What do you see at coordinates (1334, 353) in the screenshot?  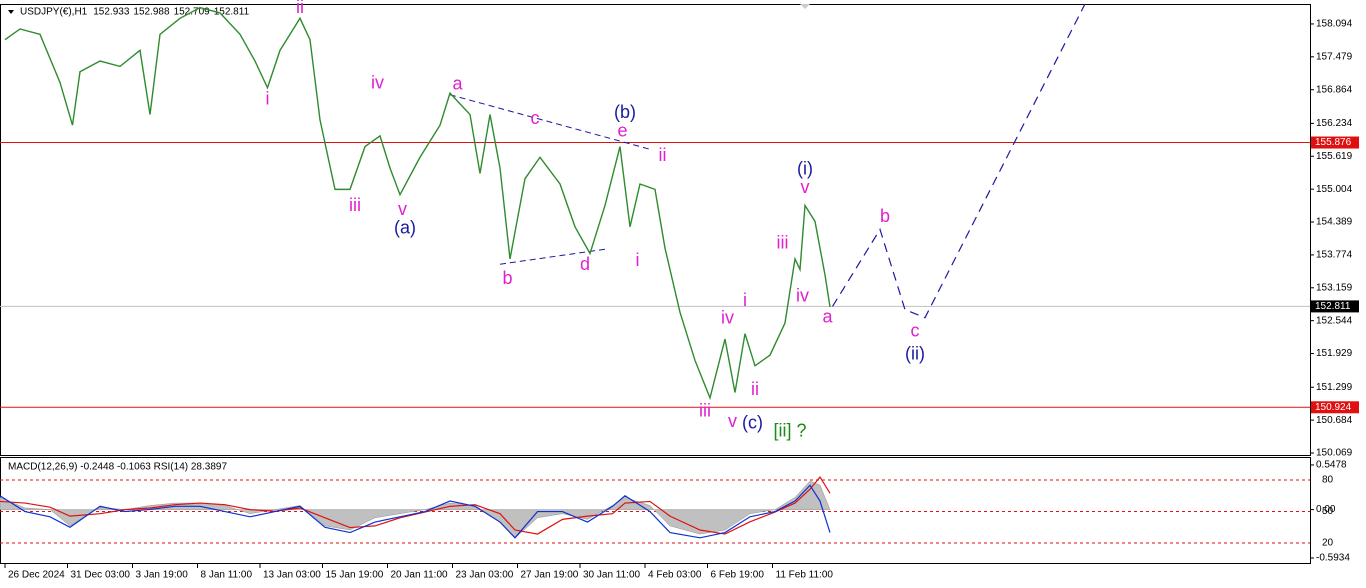 I see `y-tick-label: 151.929` at bounding box center [1334, 353].